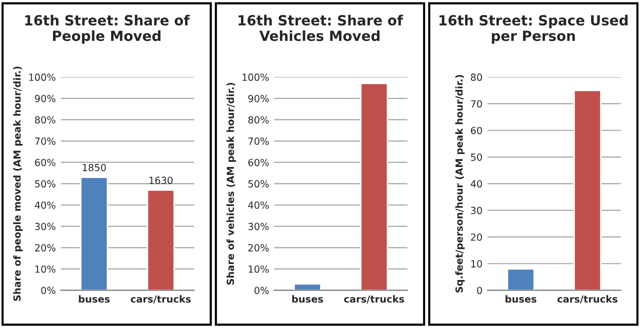 This screenshot has width=640, height=328. Describe the element at coordinates (231, 183) in the screenshot. I see `y-axis-title: Share of vehicles (AM peak hour/dir.)` at that location.